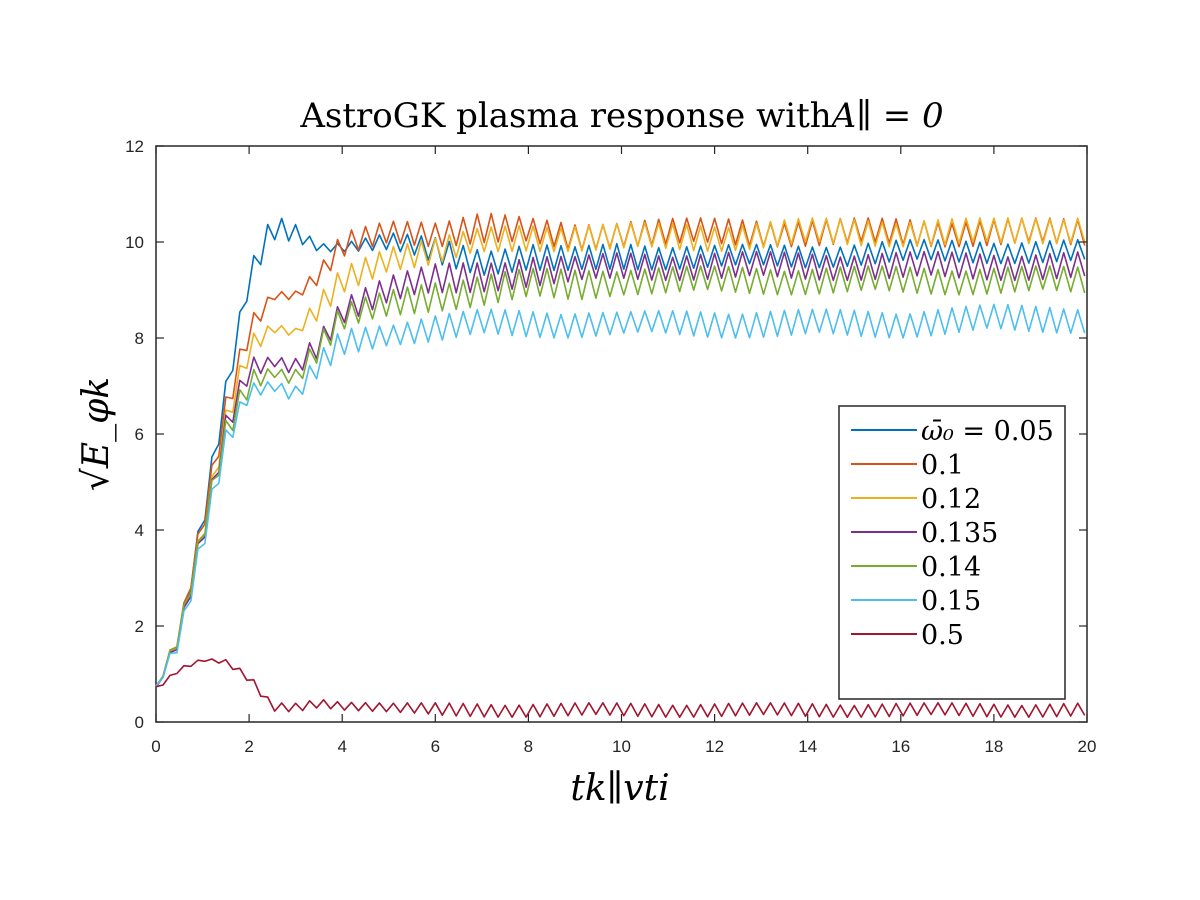 This screenshot has width=1200, height=900. What do you see at coordinates (1087, 746) in the screenshot?
I see `x-tick-label: 20` at bounding box center [1087, 746].